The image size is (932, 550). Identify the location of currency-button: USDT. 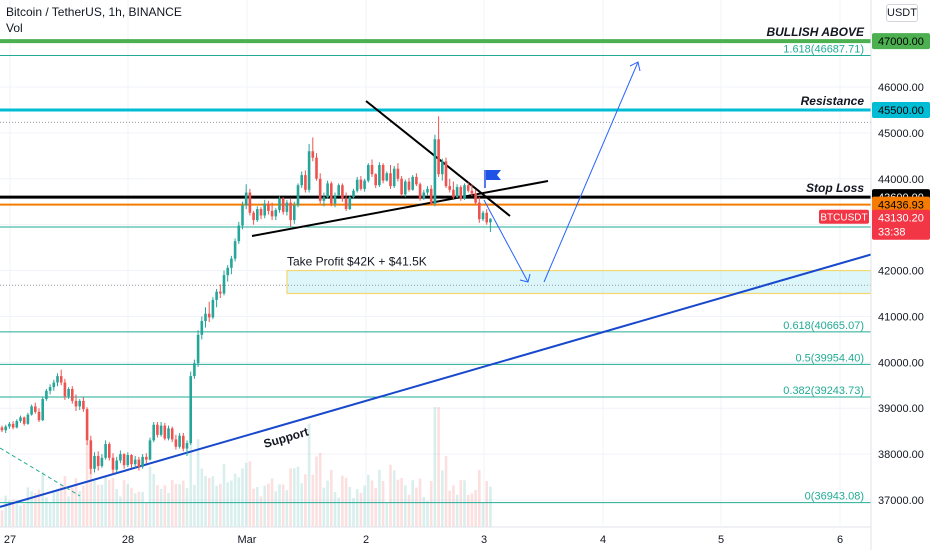
(902, 13).